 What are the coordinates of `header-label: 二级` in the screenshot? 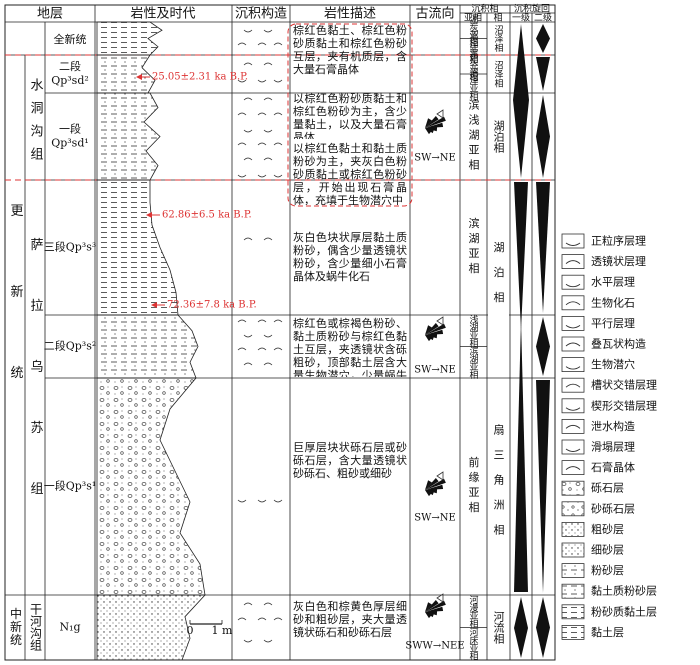 It's located at (543, 18).